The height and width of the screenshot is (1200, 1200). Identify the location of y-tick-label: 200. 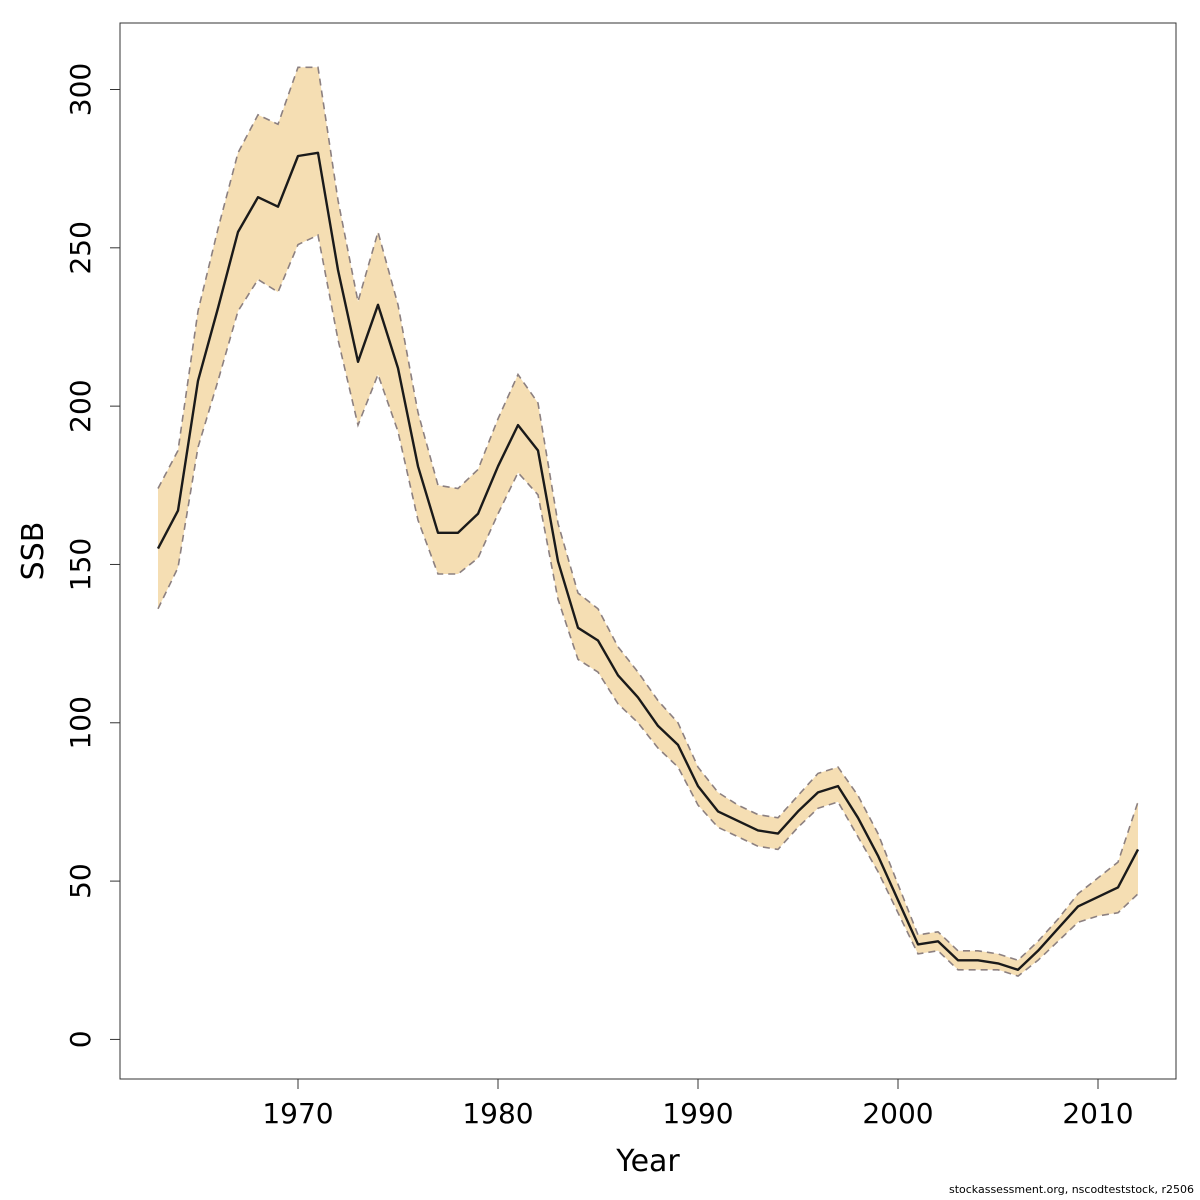
(80, 405).